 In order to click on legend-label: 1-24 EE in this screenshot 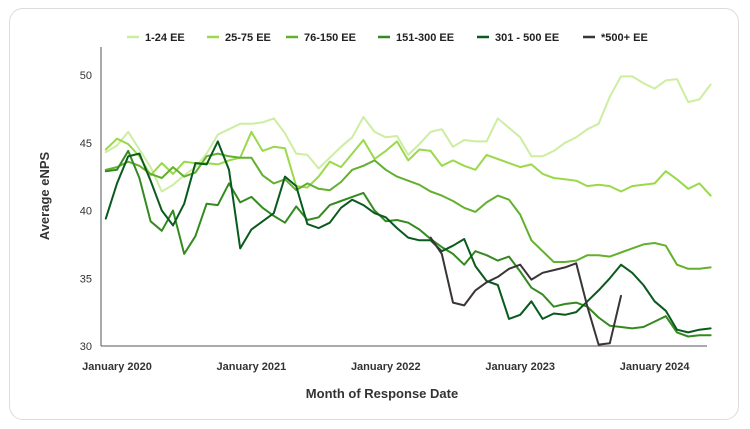, I will do `click(165, 38)`.